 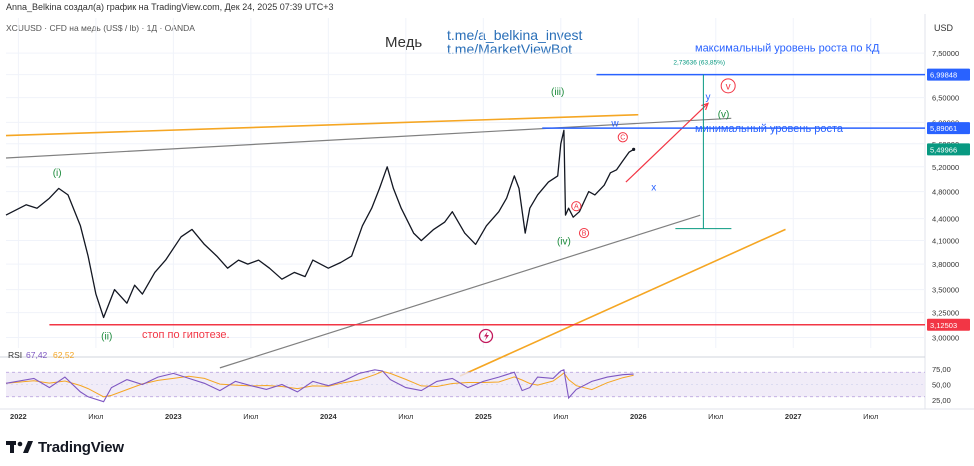 I want to click on level-label: максимальный уровень роста по КД, so click(x=787, y=49).